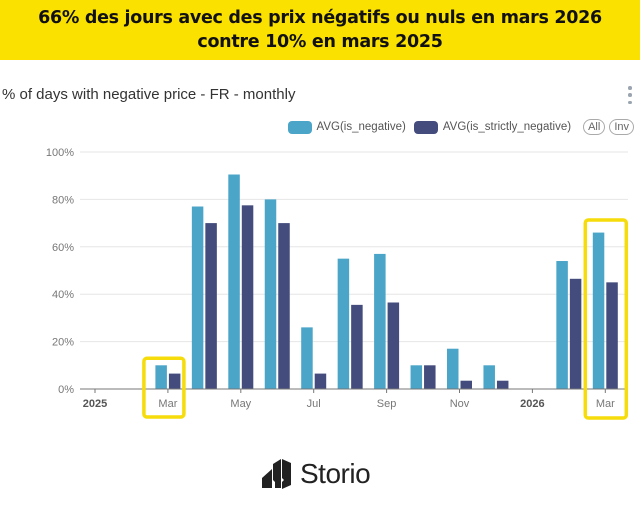 The height and width of the screenshot is (505, 640). Describe the element at coordinates (532, 404) in the screenshot. I see `x-tick-label: 2026` at that location.